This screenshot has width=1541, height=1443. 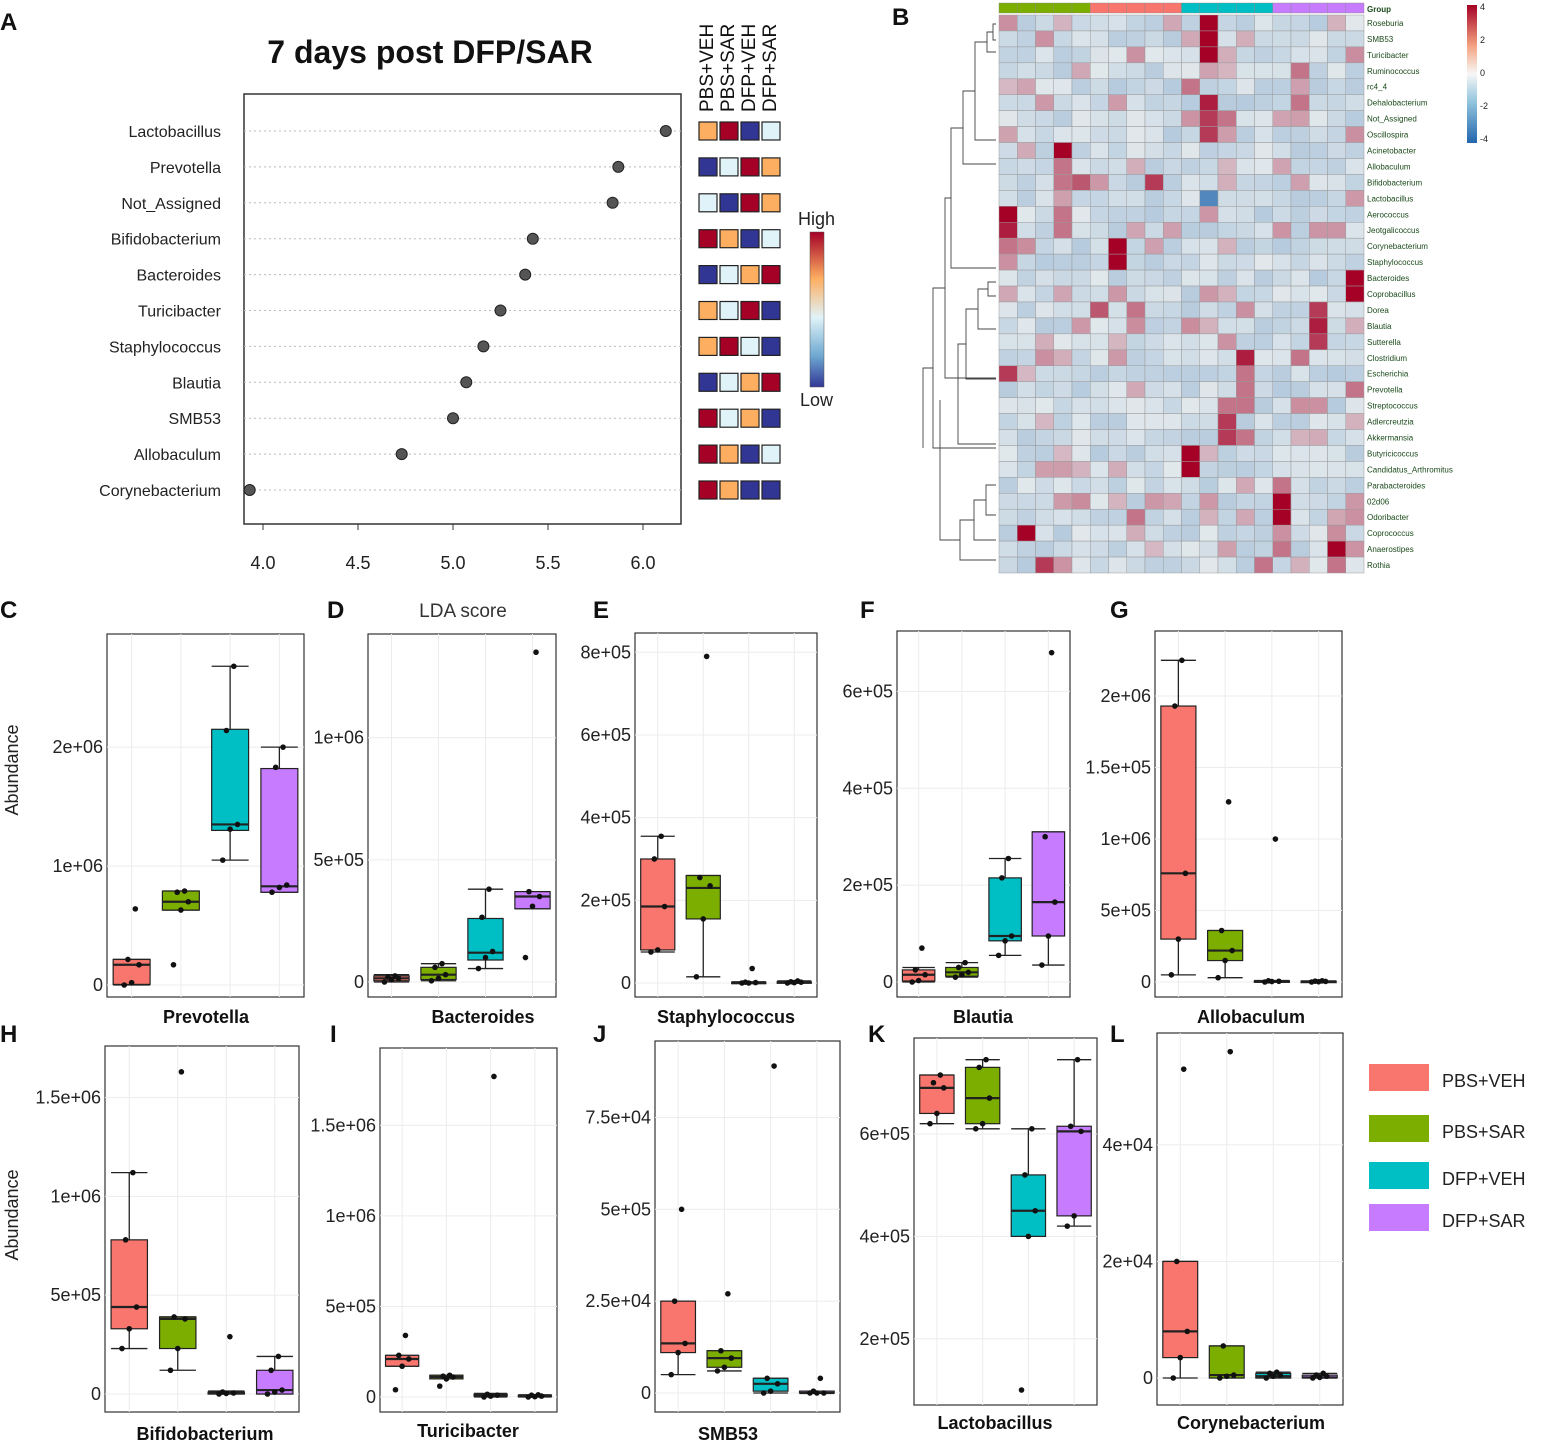 What do you see at coordinates (1125, 696) in the screenshot?
I see `y-tick-label: 2e+06` at bounding box center [1125, 696].